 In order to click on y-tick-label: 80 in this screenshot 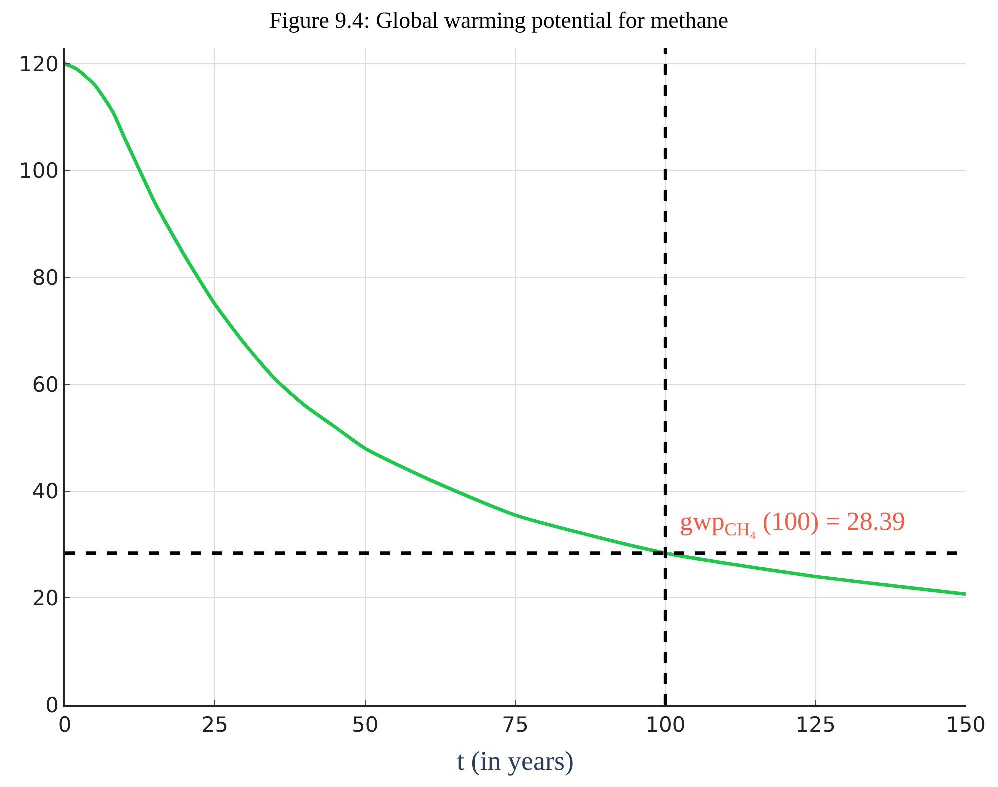, I will do `click(46, 278)`.